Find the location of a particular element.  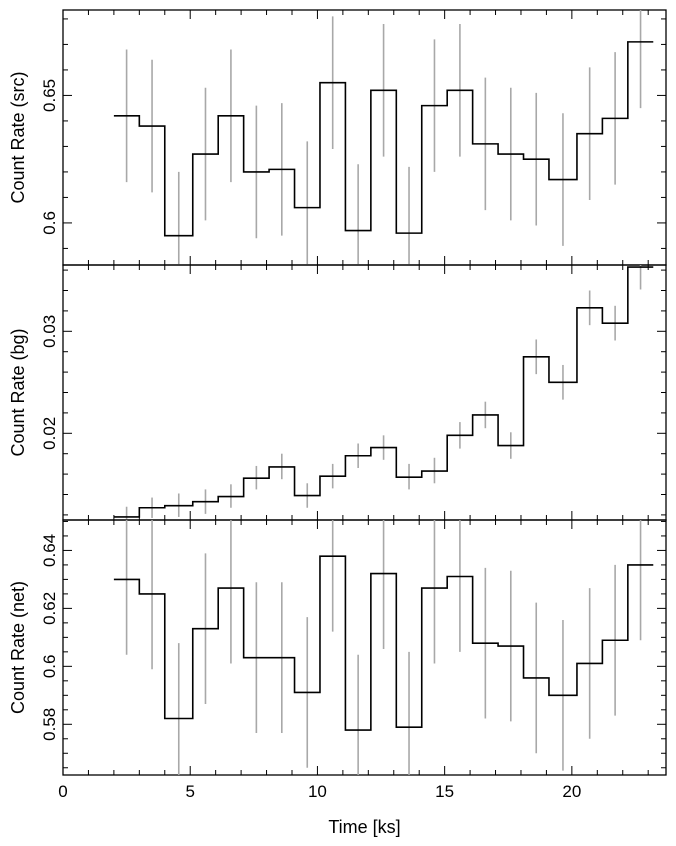

y-axis-label-bg: Count Rate (bg) is located at coordinates (18, 392).